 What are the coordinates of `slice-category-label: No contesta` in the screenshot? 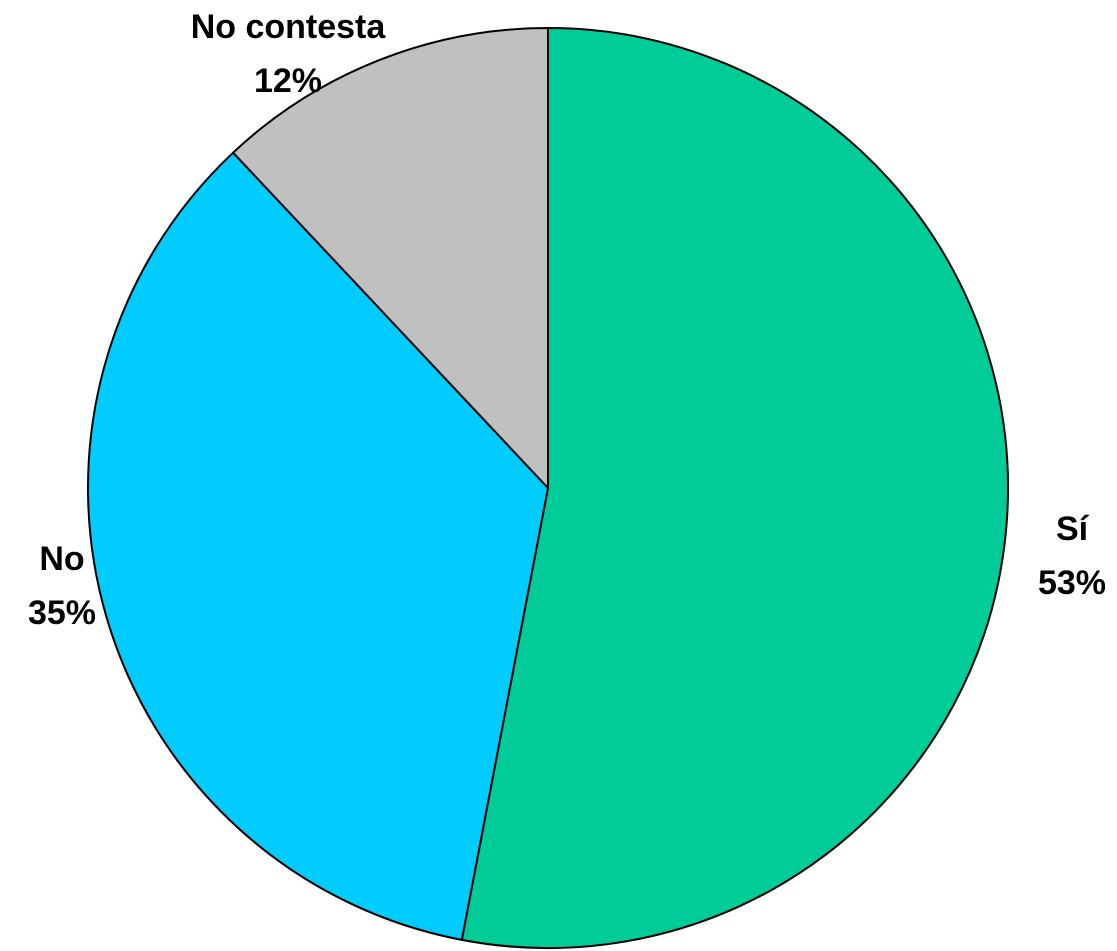 It's located at (289, 27).